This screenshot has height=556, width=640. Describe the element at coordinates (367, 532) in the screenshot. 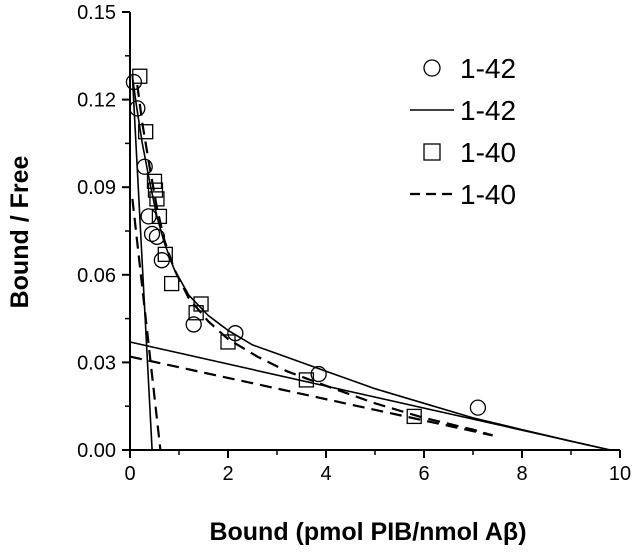

I see `x-axis-title: Bound (pmol PIB/nmol Aβ)` at that location.